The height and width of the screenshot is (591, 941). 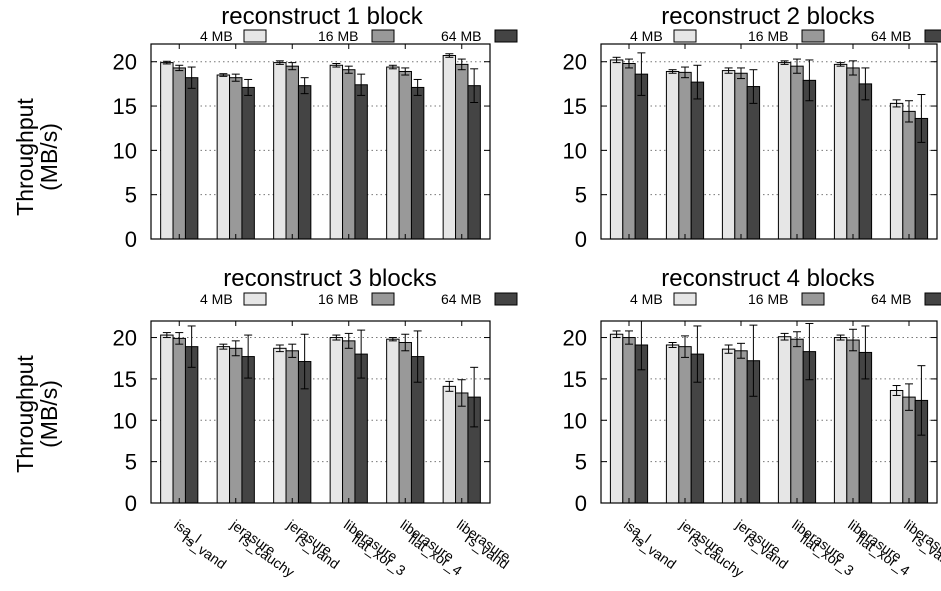 What do you see at coordinates (322, 16) in the screenshot?
I see `chart-title: reconstruct 1 block` at bounding box center [322, 16].